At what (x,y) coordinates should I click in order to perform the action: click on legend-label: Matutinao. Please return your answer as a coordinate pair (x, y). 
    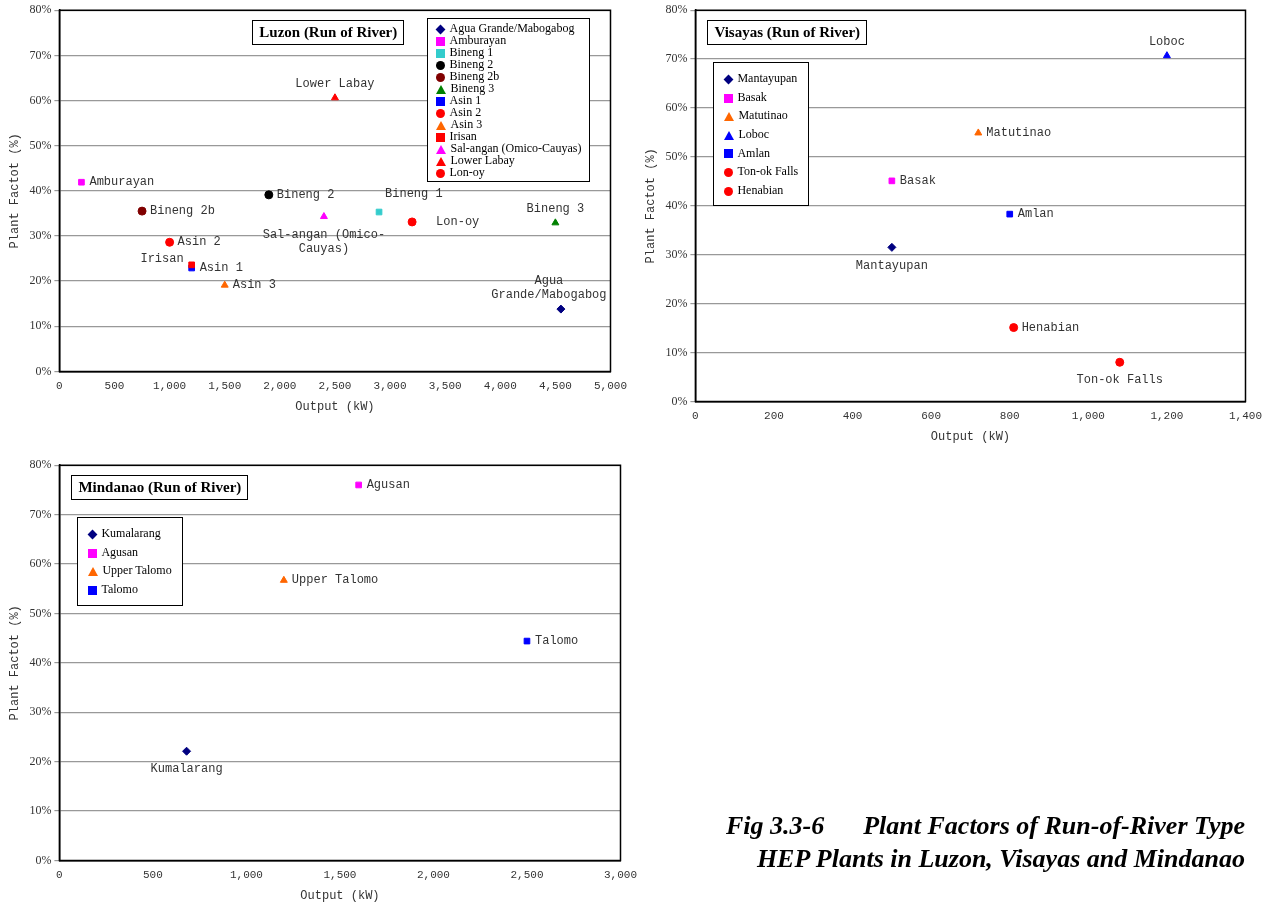
    Looking at the image, I should click on (763, 115).